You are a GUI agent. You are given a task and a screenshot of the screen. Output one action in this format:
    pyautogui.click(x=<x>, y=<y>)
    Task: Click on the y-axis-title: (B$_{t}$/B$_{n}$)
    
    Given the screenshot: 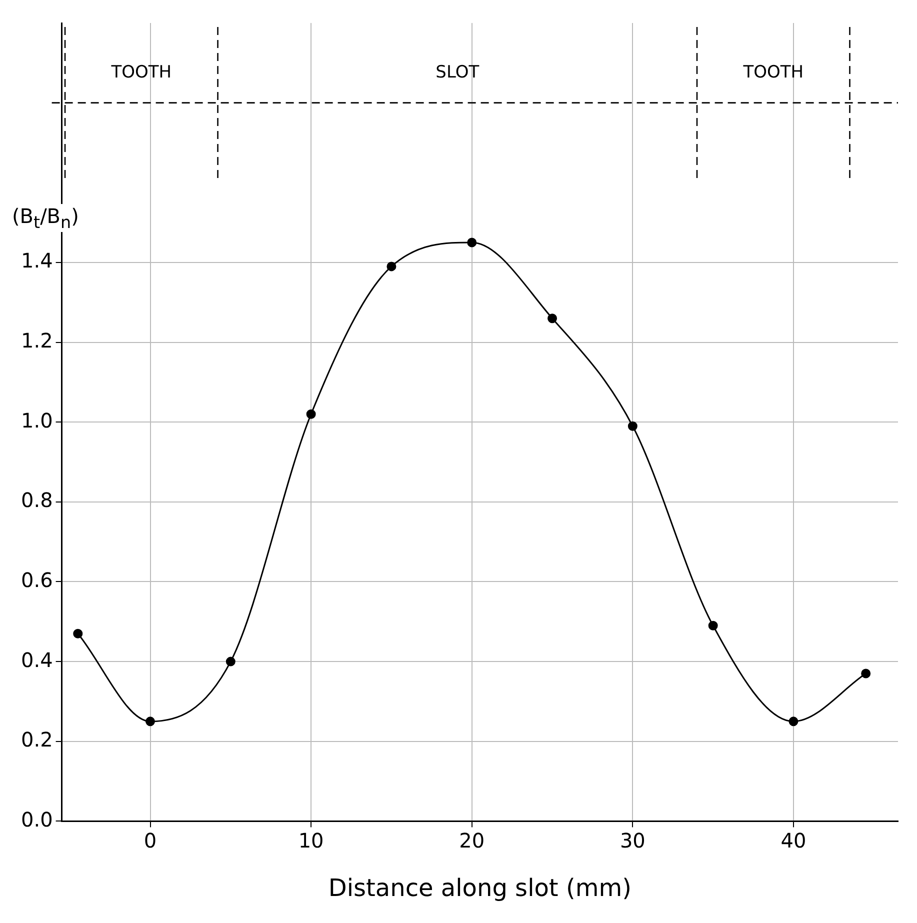 What is the action you would take?
    pyautogui.click(x=45, y=218)
    